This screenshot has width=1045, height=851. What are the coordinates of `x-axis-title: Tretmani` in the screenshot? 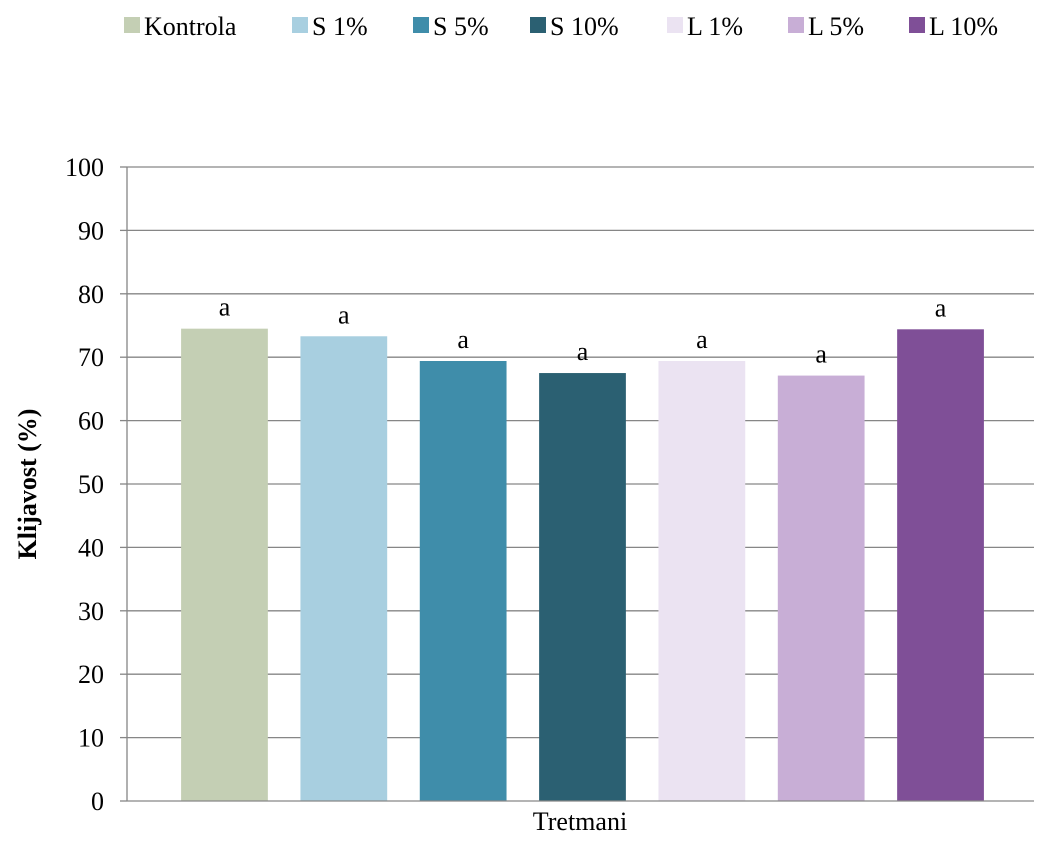 It's located at (580, 821).